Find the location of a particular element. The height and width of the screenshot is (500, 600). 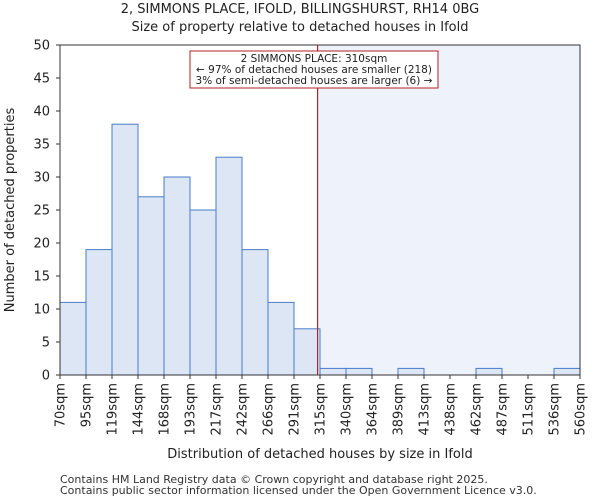

x-tick-label: 560sqm is located at coordinates (581, 409).